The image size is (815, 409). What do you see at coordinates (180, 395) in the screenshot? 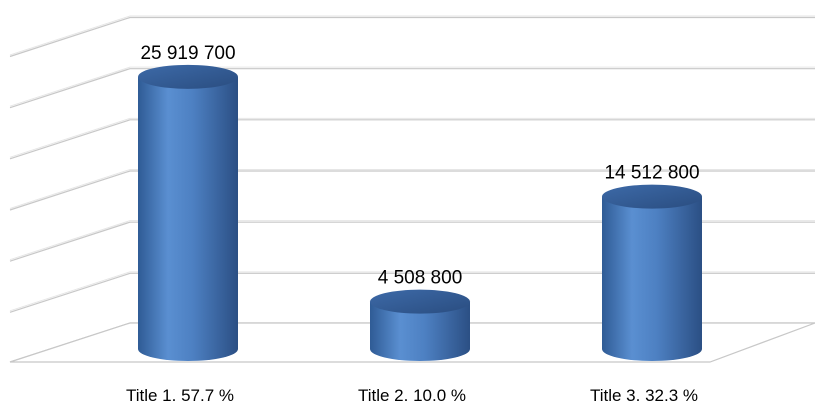
I see `x-tick-label: Title 1. 57.7 %` at bounding box center [180, 395].